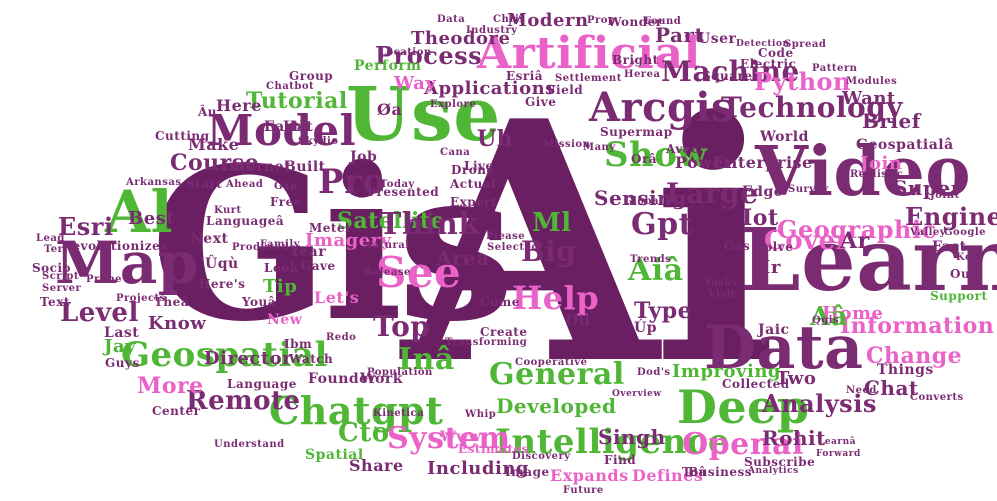 The height and width of the screenshot is (501, 997). What do you see at coordinates (451, 19) in the screenshot?
I see `word-data-small: Data` at bounding box center [451, 19].